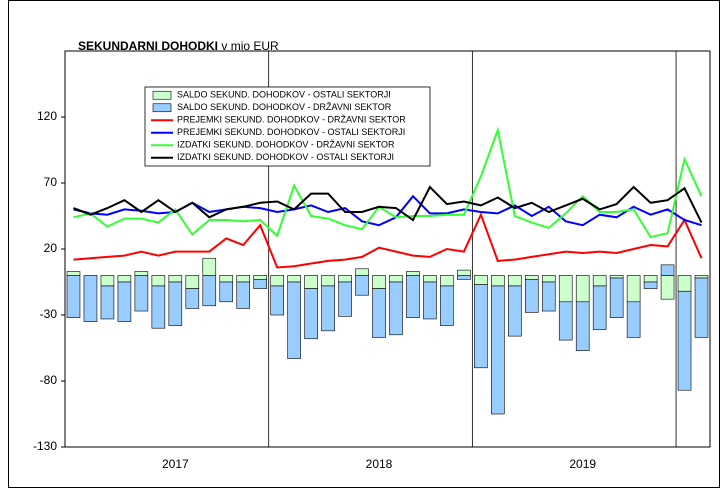 This screenshot has height=488, width=720. Describe the element at coordinates (49, 314) in the screenshot. I see `y-tick-label: -30` at that location.